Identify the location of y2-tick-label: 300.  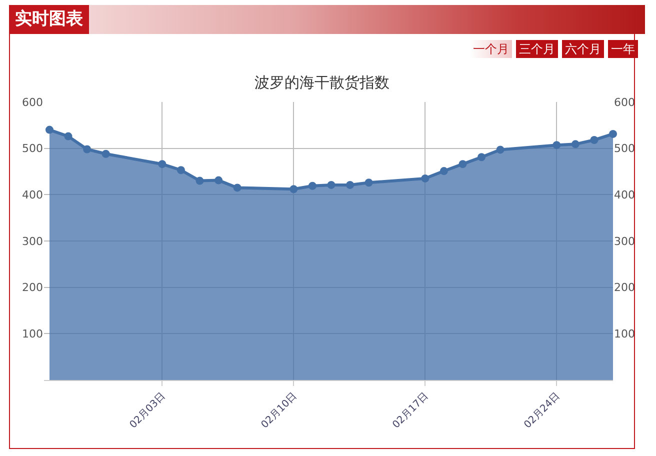
(624, 241).